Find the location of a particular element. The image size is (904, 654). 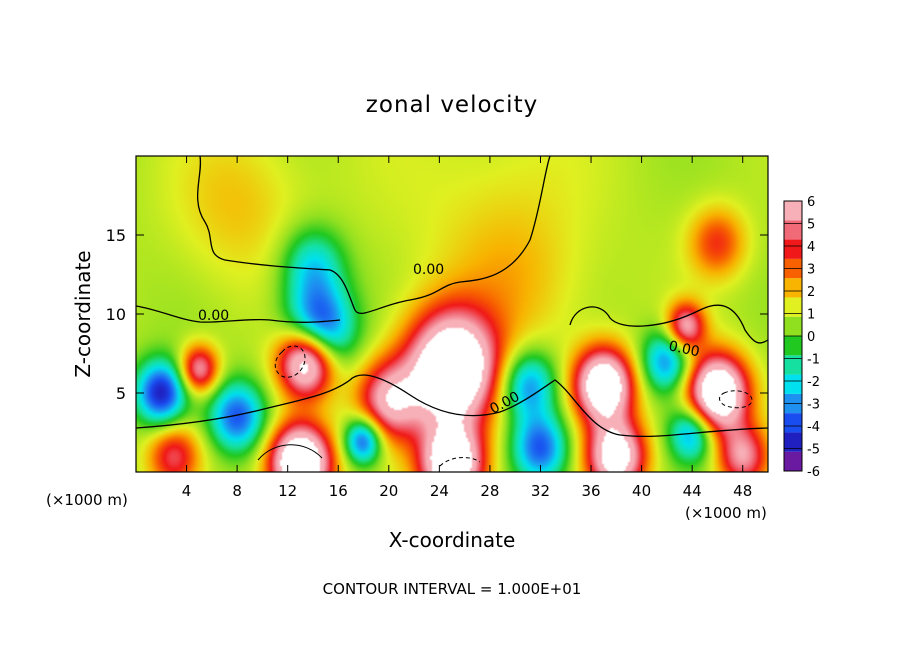

x-tick-label: 32 is located at coordinates (540, 491).